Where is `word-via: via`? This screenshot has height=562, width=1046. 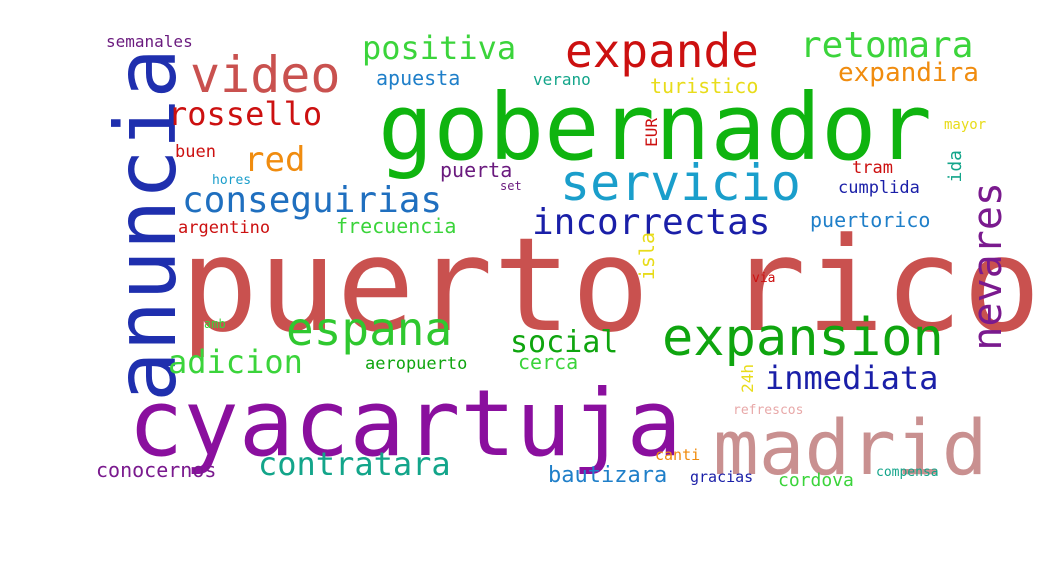
word-via: via is located at coordinates (764, 278).